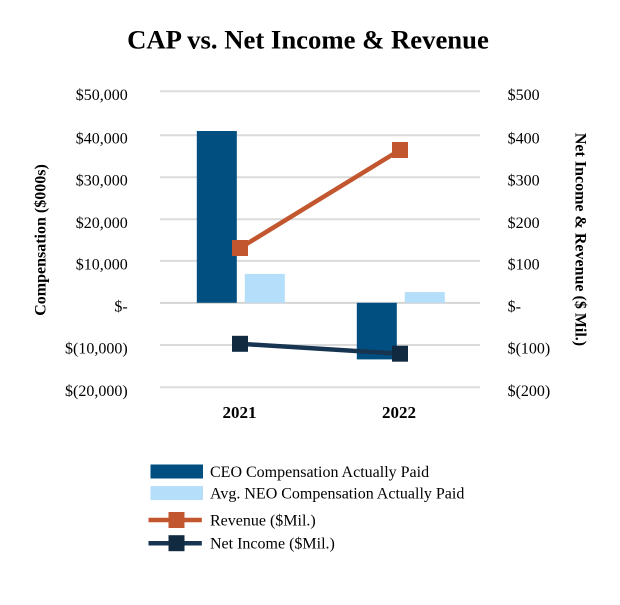 This screenshot has width=620, height=605. What do you see at coordinates (524, 139) in the screenshot?
I see `svg-text: $400` at bounding box center [524, 139].